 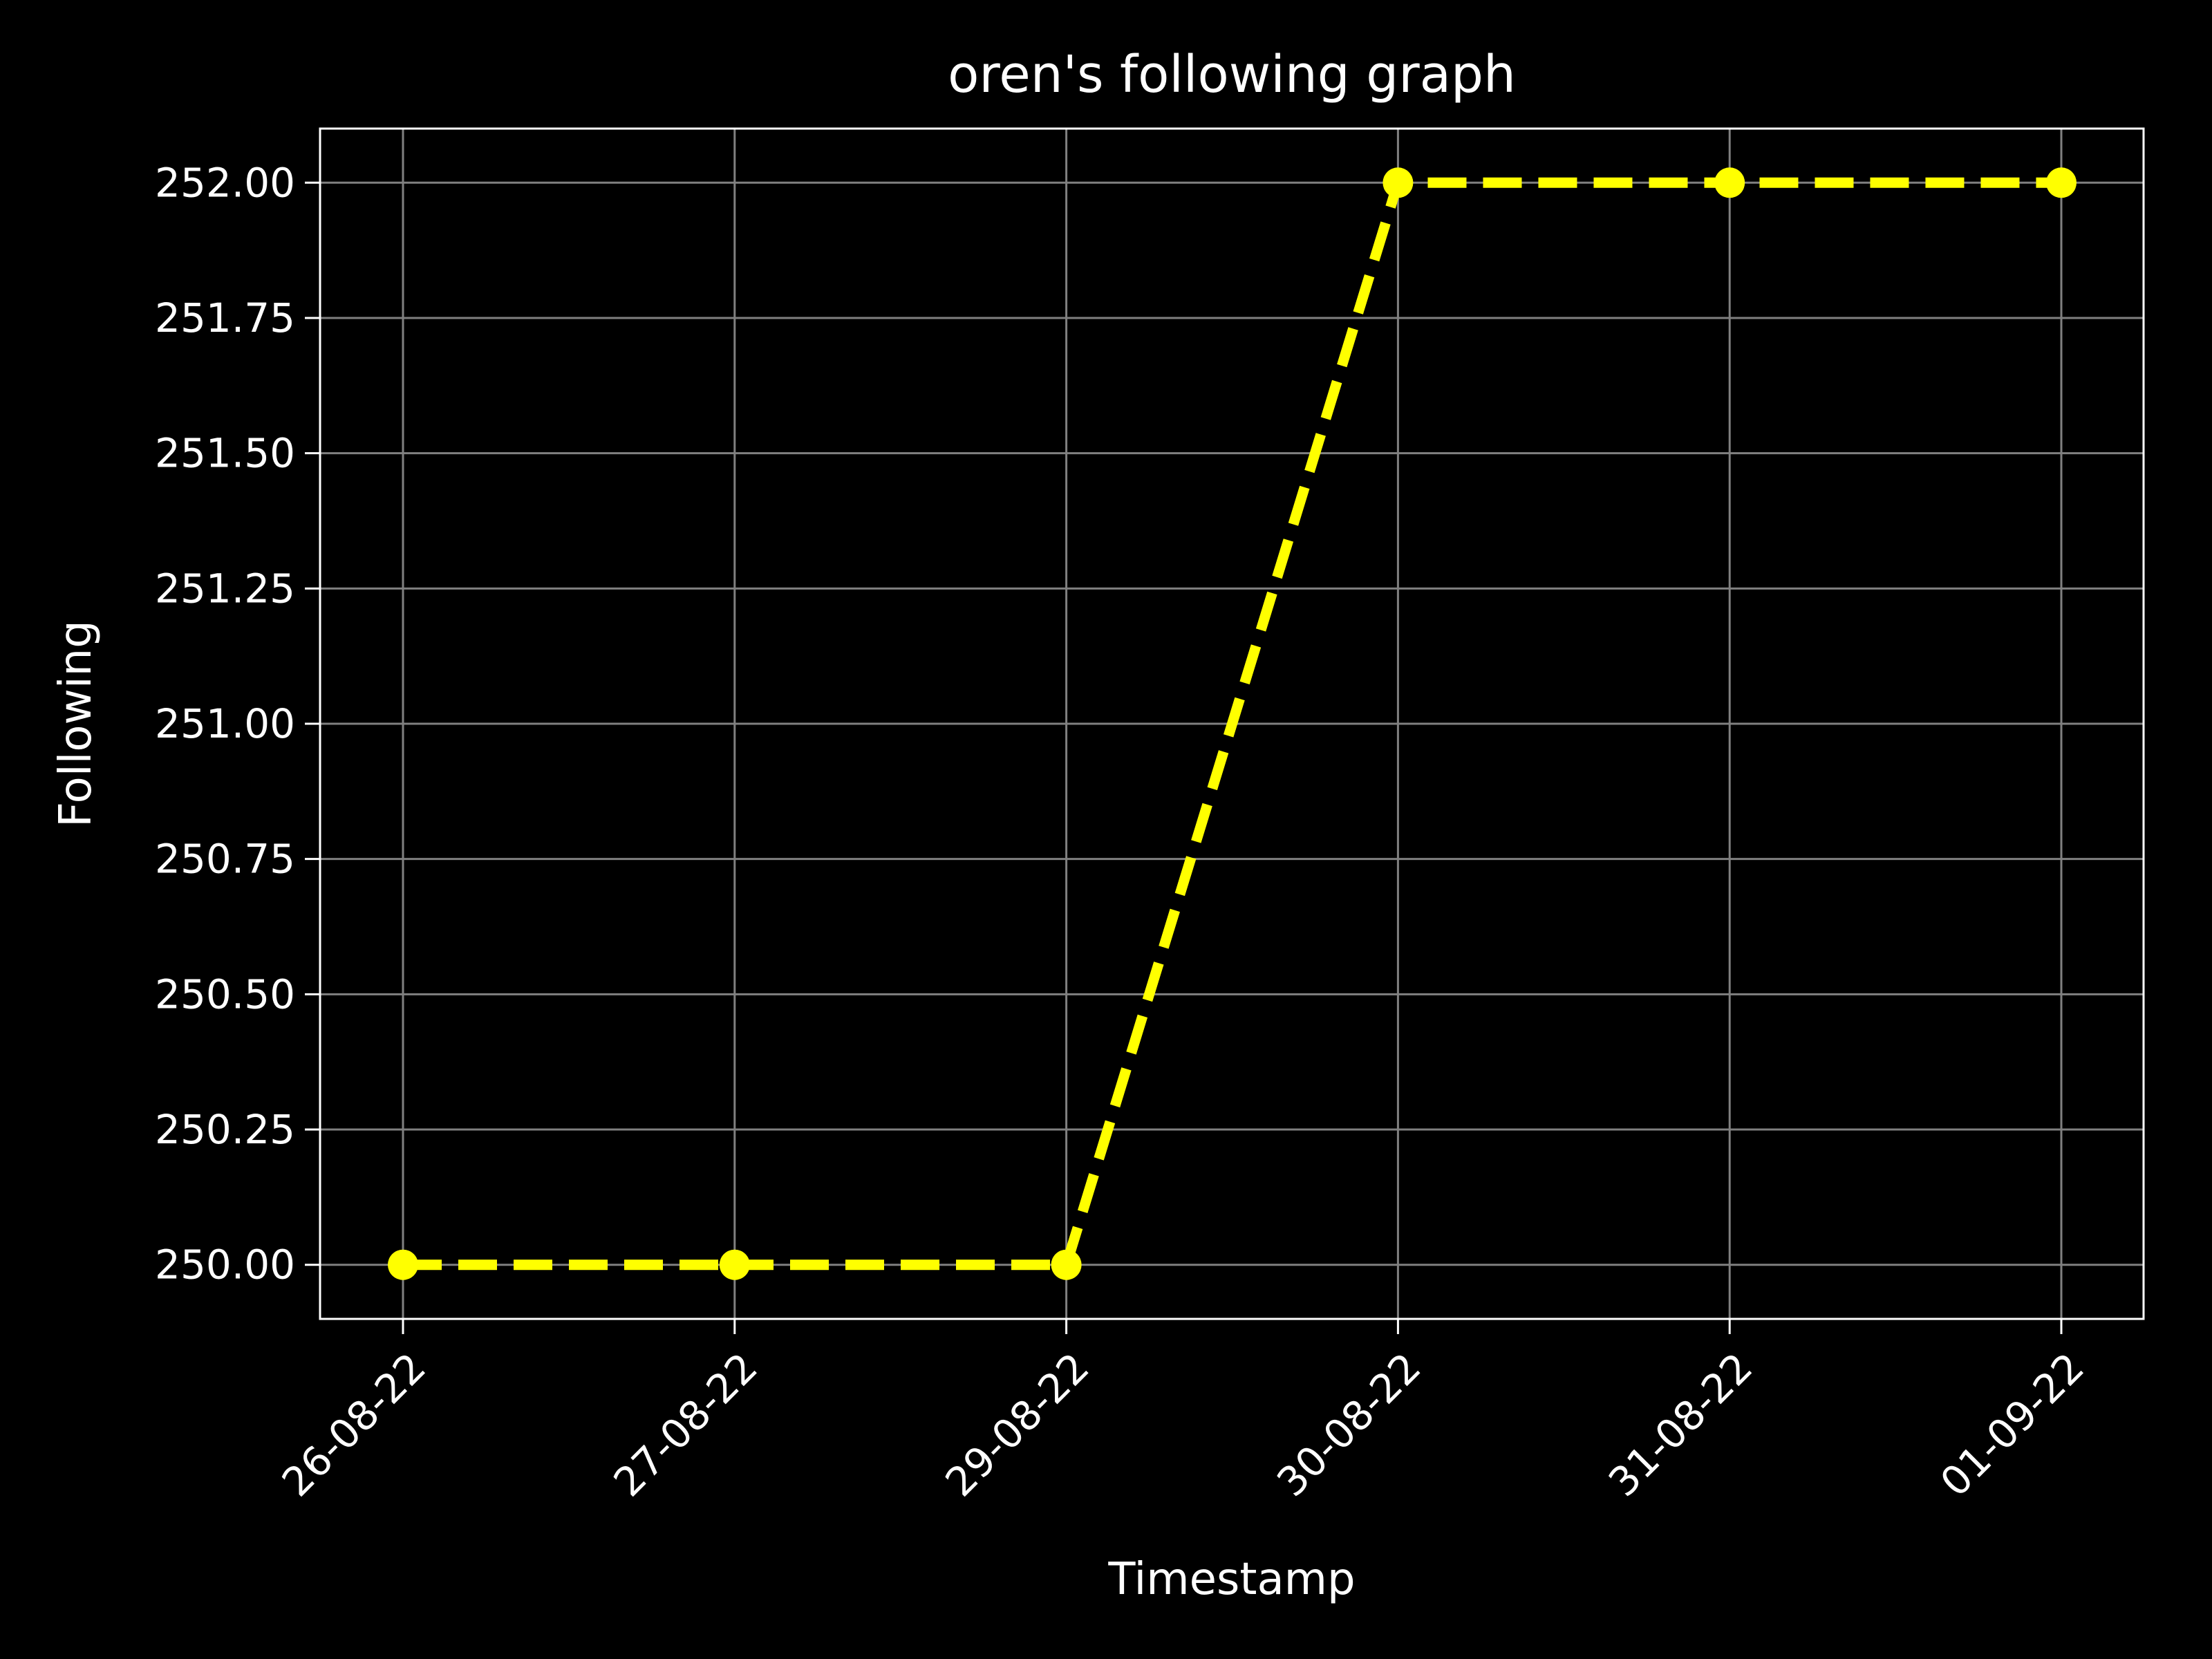 What do you see at coordinates (1231, 1579) in the screenshot?
I see `x-axis-label: Timestamp` at bounding box center [1231, 1579].